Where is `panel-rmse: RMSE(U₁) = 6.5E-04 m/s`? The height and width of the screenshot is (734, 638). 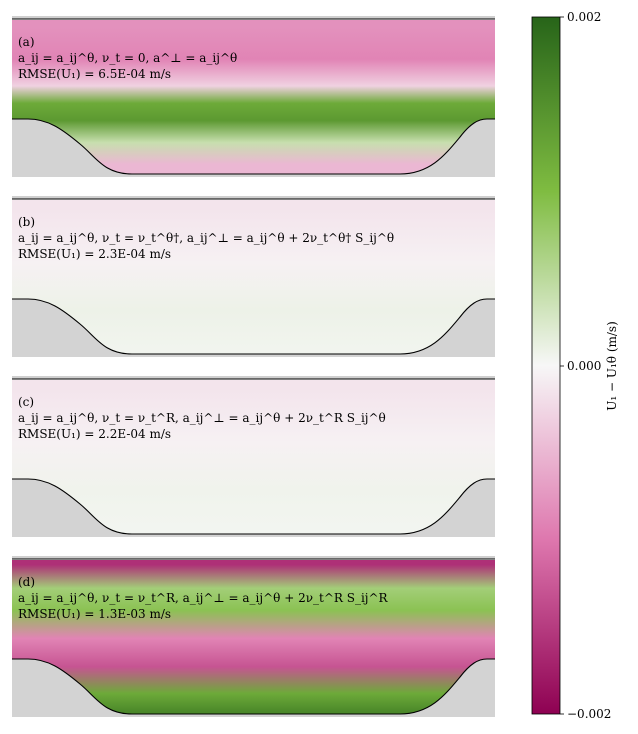
panel-rmse: RMSE(U₁) = 6.5E-04 m/s is located at coordinates (94, 74).